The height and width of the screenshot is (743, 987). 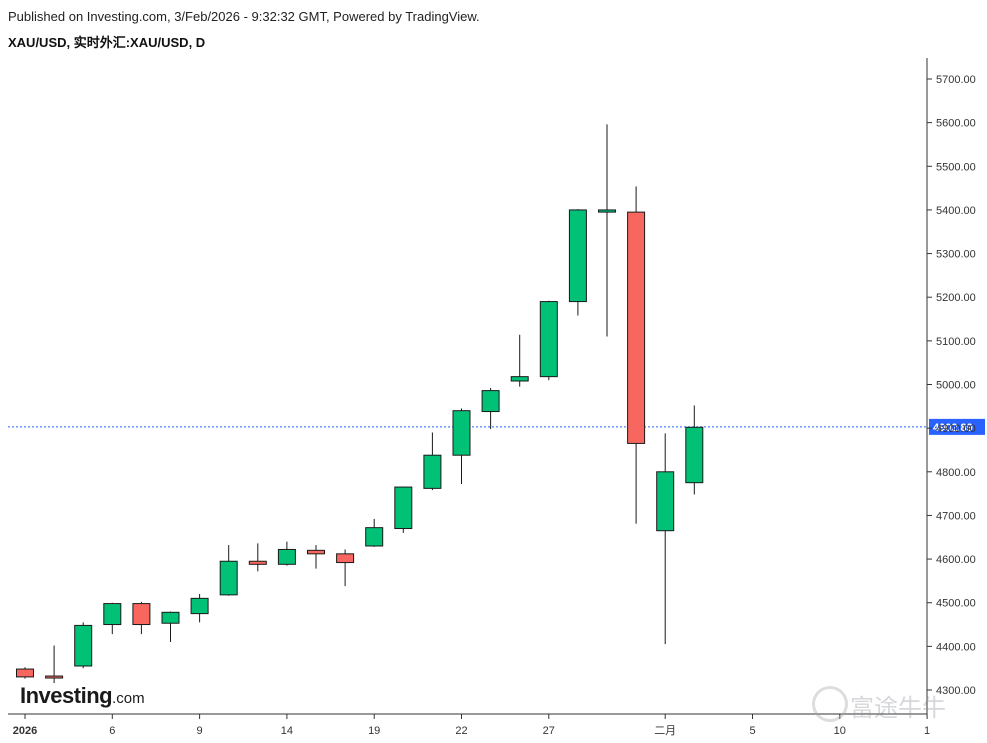 What do you see at coordinates (25, 731) in the screenshot?
I see `x-tick-label: 2026` at bounding box center [25, 731].